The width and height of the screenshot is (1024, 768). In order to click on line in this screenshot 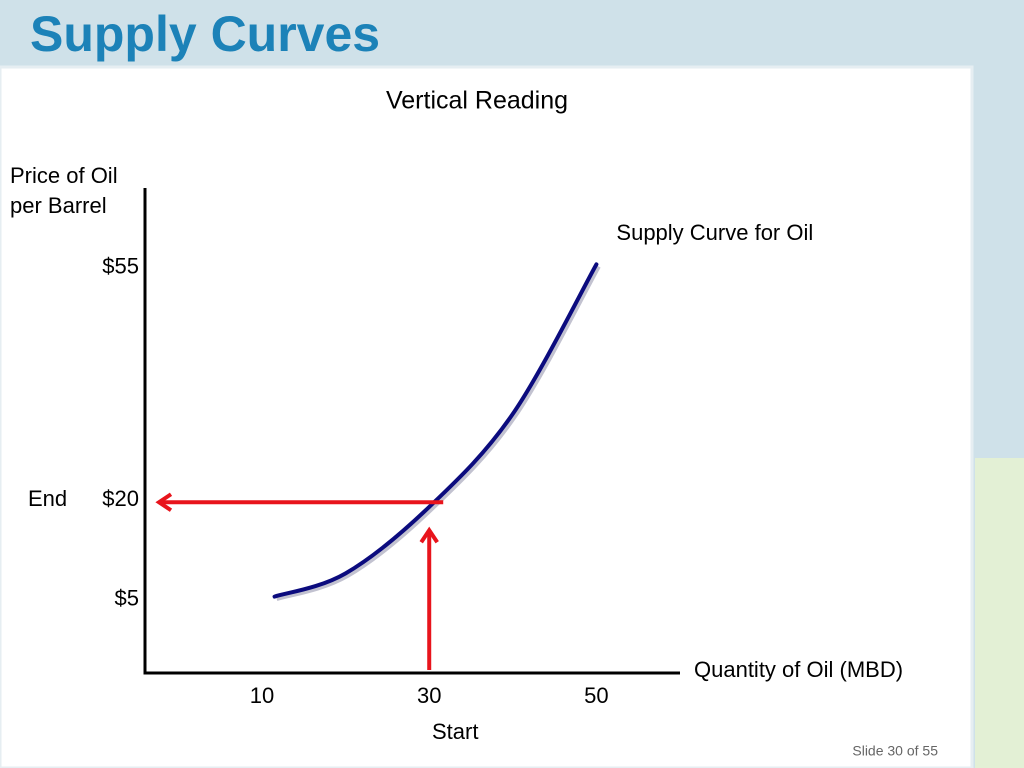, I will do `click(435, 430)`.